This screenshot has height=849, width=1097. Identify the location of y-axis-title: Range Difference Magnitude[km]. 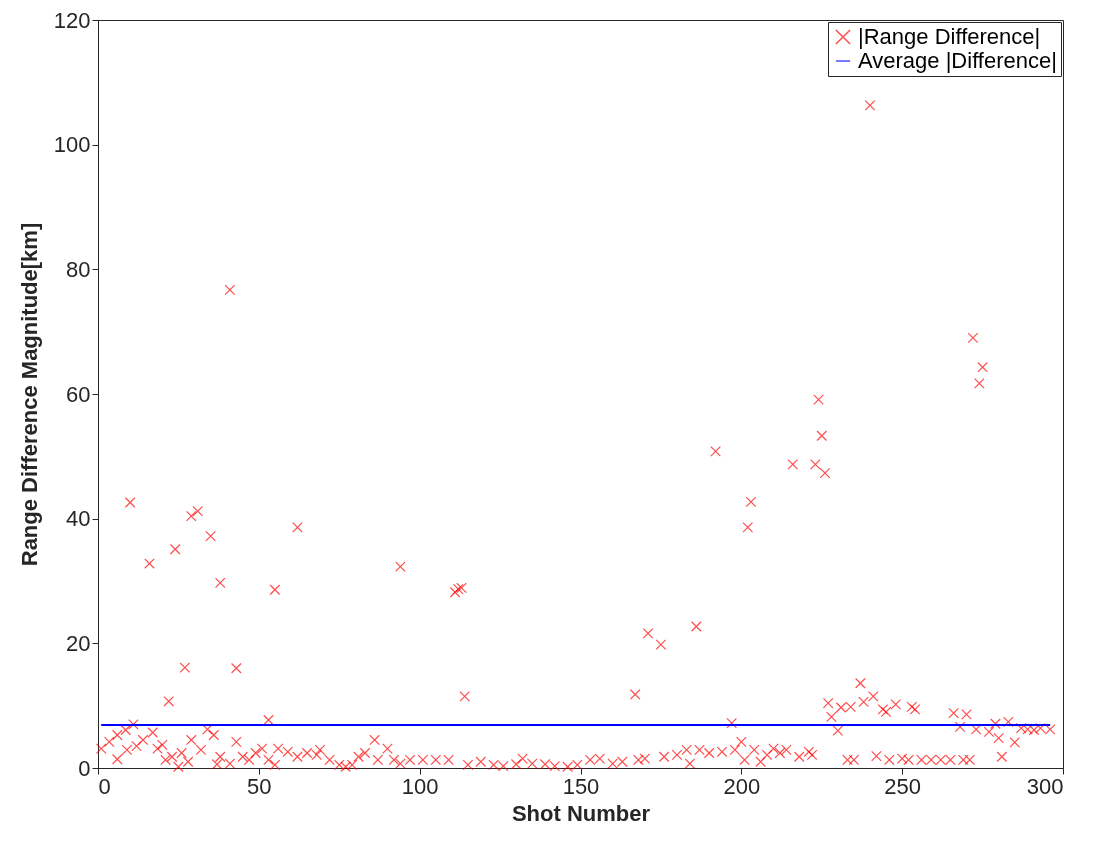
(29, 394).